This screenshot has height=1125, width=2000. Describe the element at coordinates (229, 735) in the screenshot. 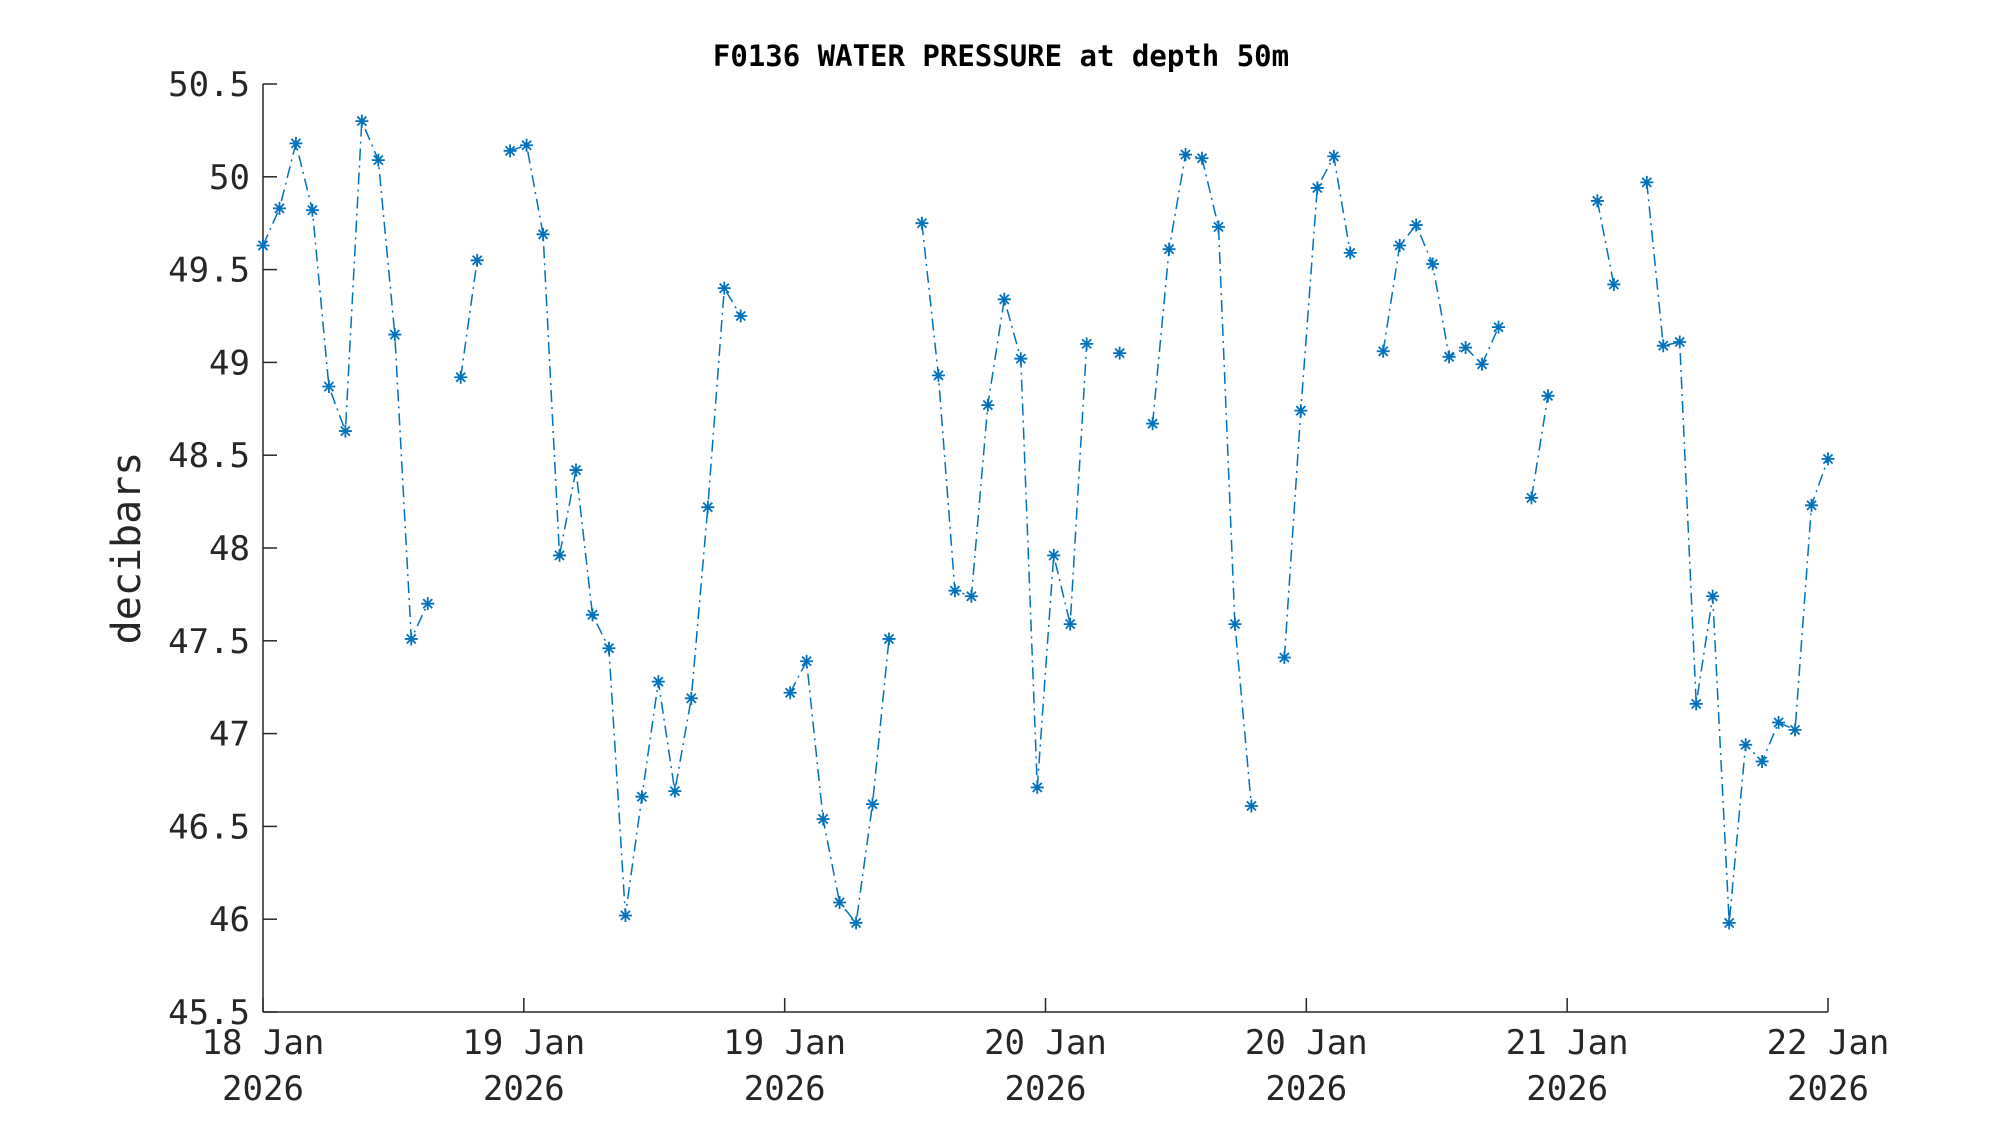

I see `y-tick-label: 47` at that location.